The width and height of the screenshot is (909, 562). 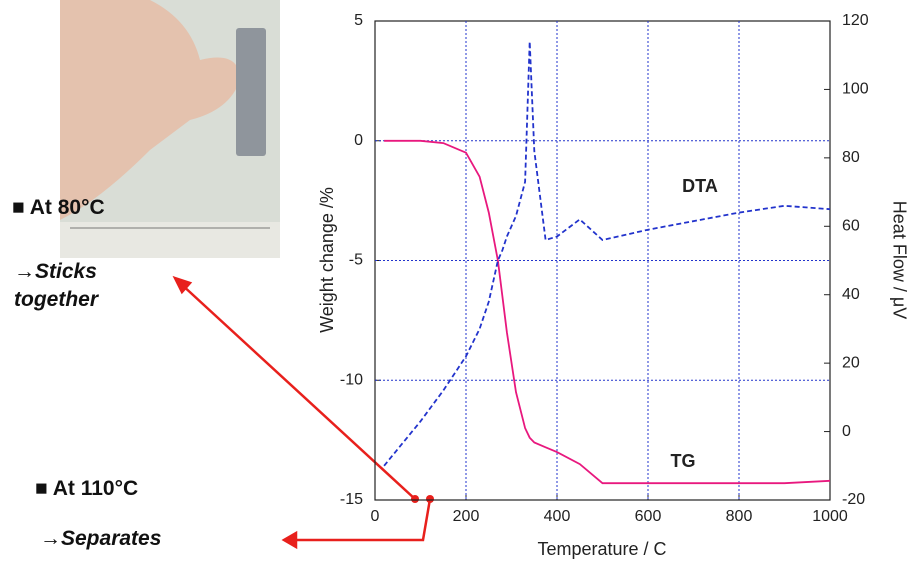 What do you see at coordinates (58, 207) in the screenshot?
I see `note-heading: ■ At 80°C` at bounding box center [58, 207].